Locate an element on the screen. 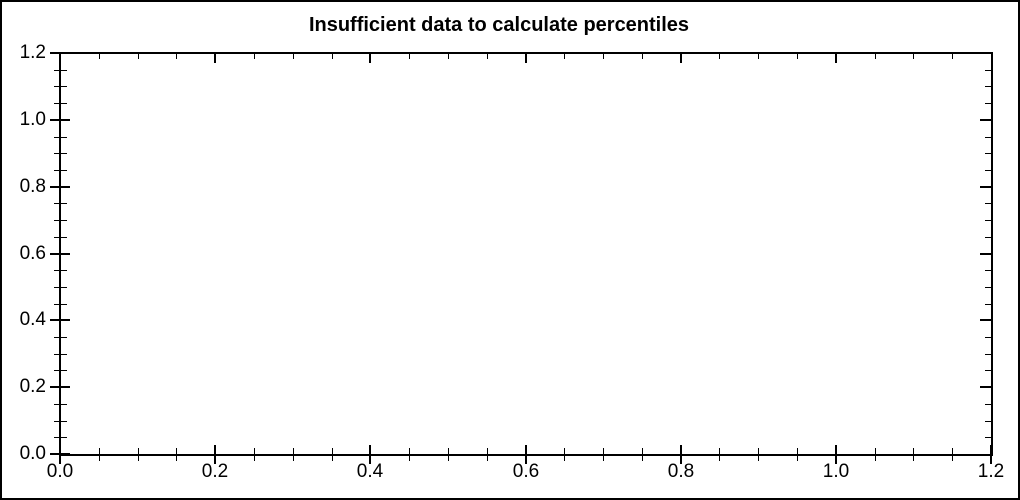 The width and height of the screenshot is (1020, 500). x-axis-tick-label: 1.2 is located at coordinates (991, 471).